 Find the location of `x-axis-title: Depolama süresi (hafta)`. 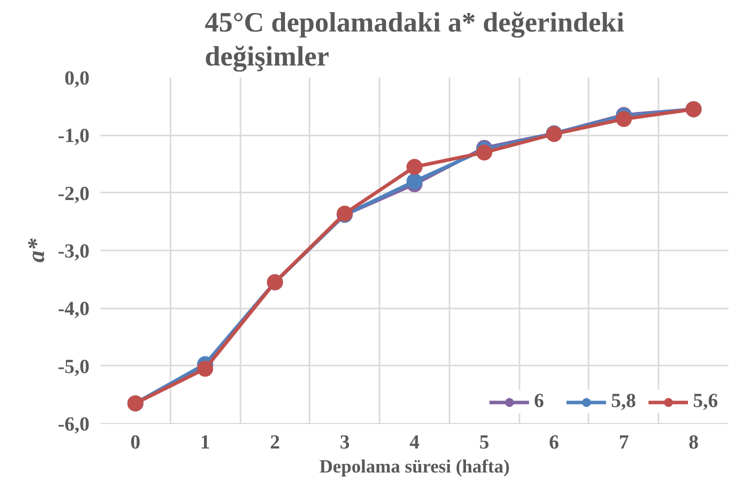

x-axis-title: Depolama süresi (hafta) is located at coordinates (414, 467).